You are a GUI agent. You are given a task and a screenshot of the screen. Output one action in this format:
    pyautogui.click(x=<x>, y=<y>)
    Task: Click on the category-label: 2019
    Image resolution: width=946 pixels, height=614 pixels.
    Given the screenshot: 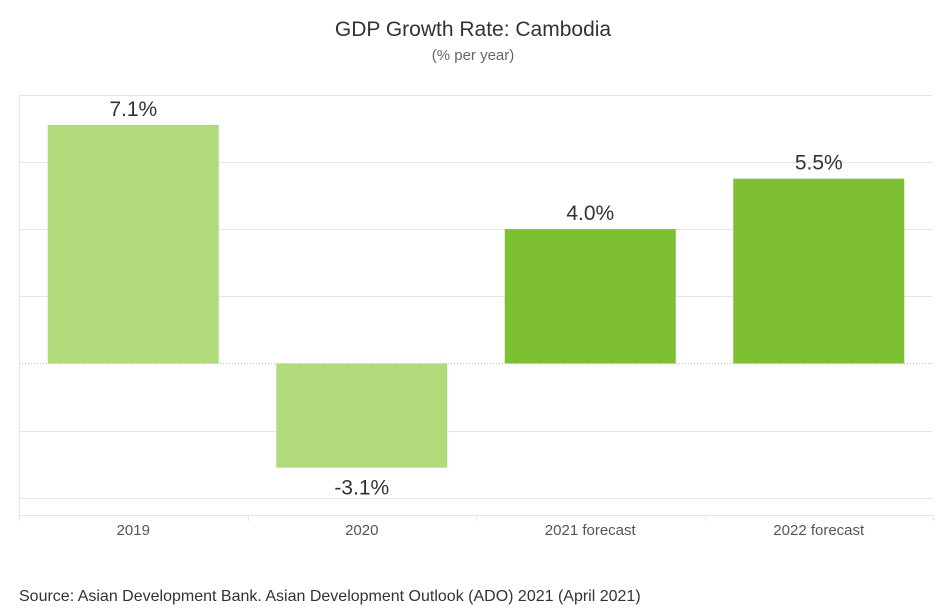 What is the action you would take?
    pyautogui.click(x=133, y=530)
    